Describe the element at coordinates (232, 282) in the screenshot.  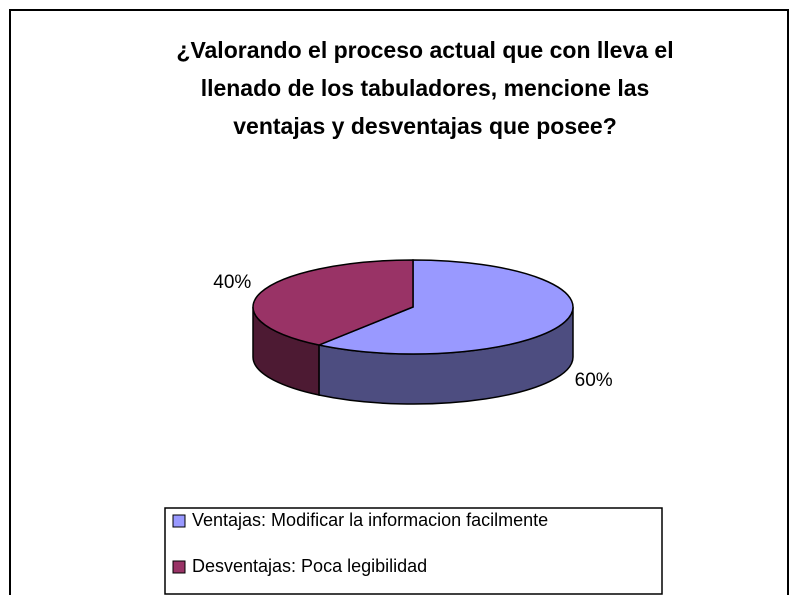
I see `data-label: 40%` at that location.